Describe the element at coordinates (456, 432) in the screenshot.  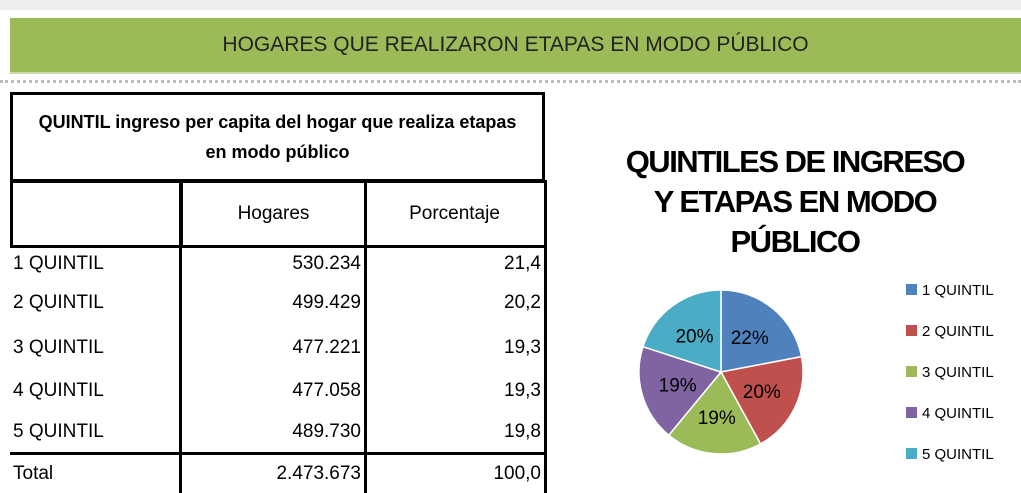
I see `number-cell: 19,8` at that location.